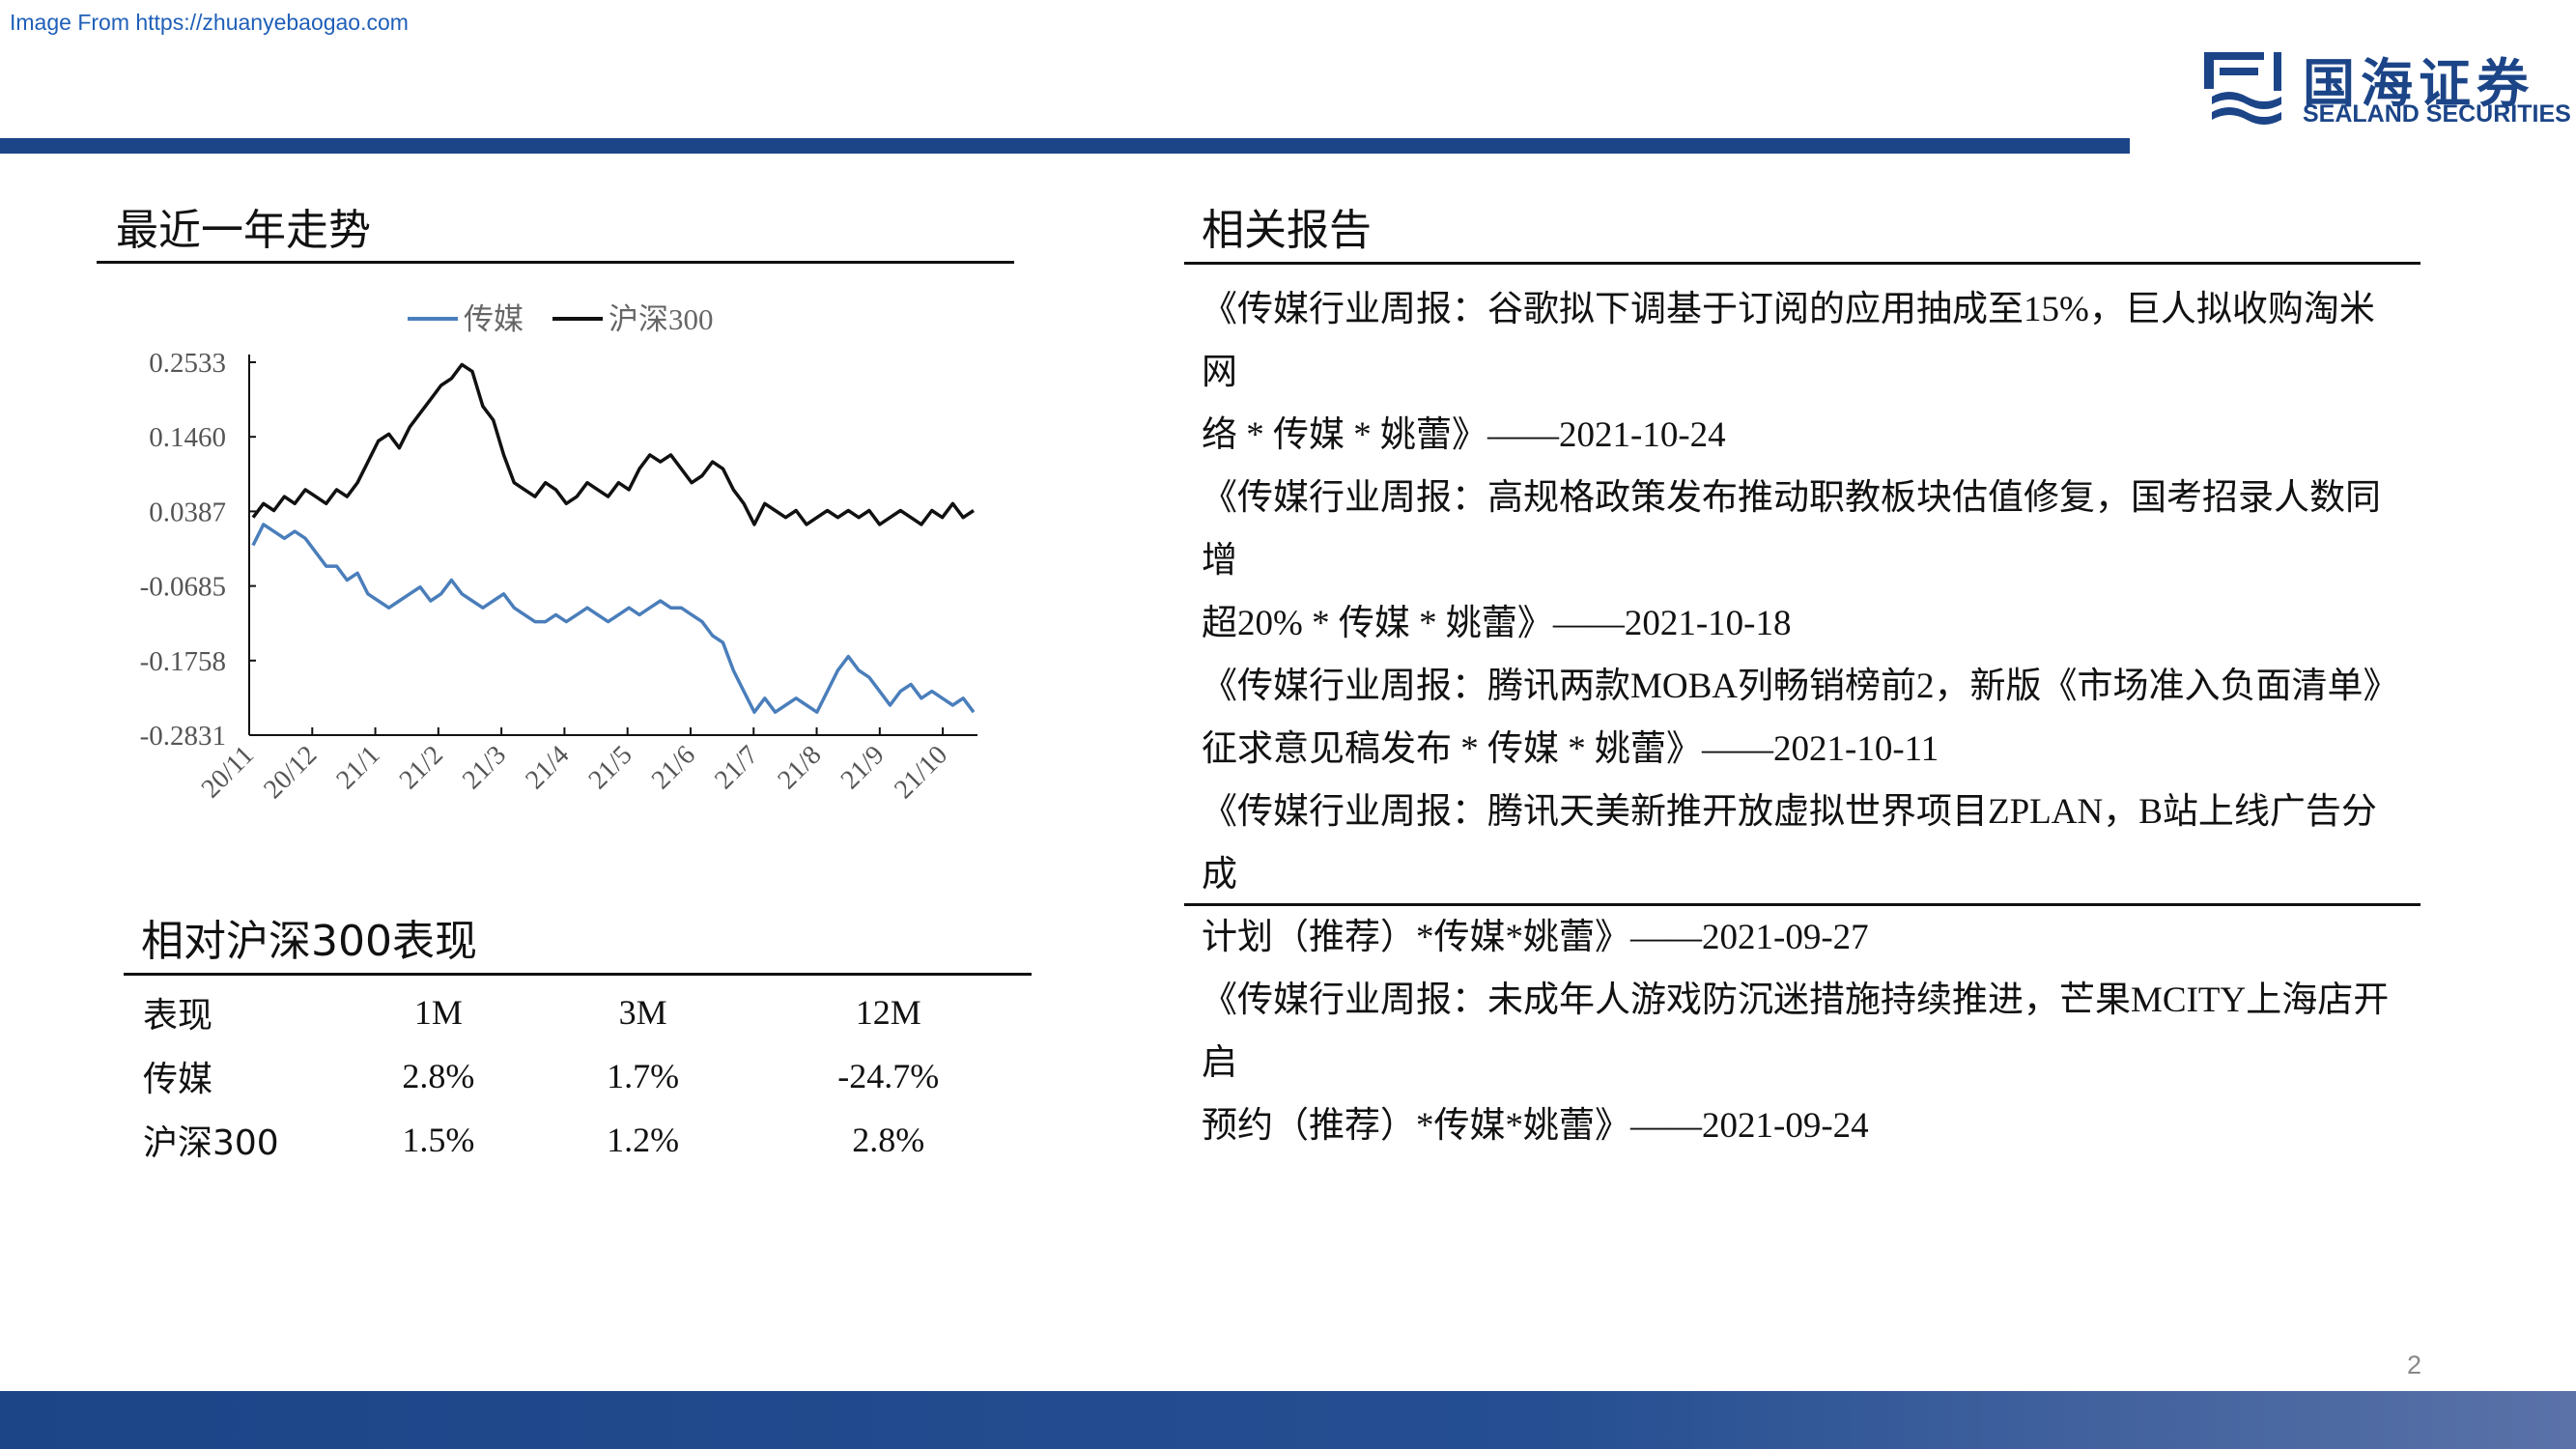 The height and width of the screenshot is (1449, 2576). Describe the element at coordinates (921, 772) in the screenshot. I see `x-tick-label: 21/10` at that location.